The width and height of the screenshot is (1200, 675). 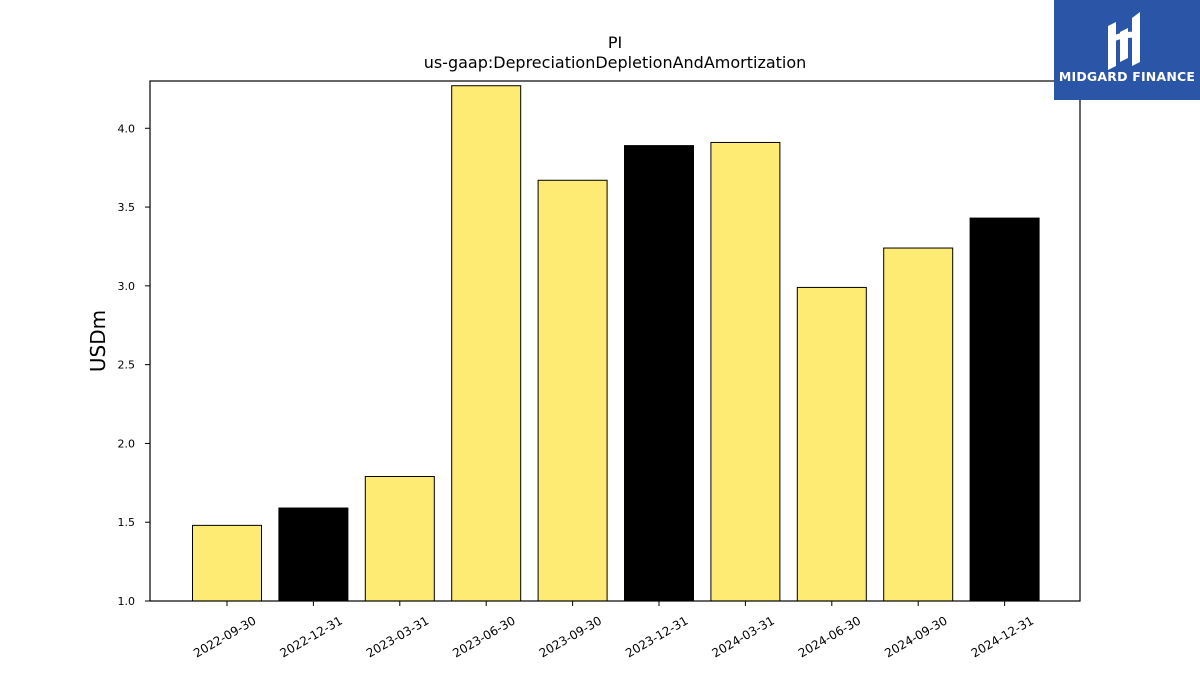 What do you see at coordinates (570, 636) in the screenshot?
I see `x-tick-label: 2023-09-30` at bounding box center [570, 636].